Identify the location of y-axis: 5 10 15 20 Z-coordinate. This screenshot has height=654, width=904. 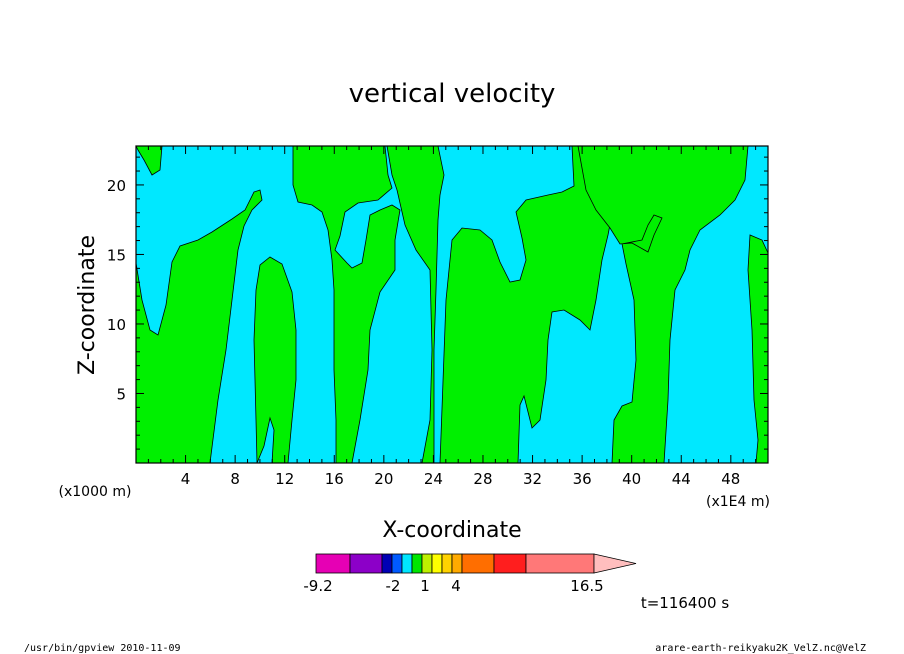
(100, 290).